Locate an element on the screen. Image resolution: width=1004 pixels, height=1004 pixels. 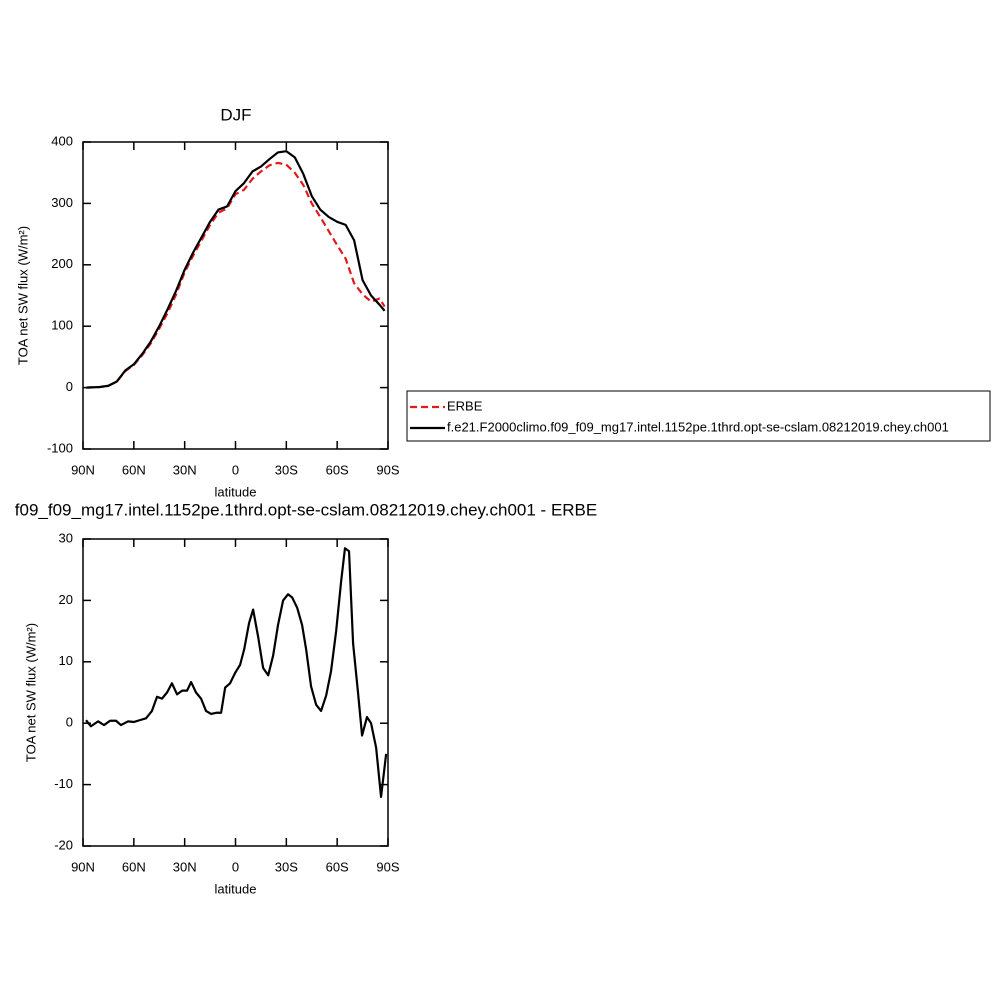
y-tick-label: 300 is located at coordinates (62, 202).